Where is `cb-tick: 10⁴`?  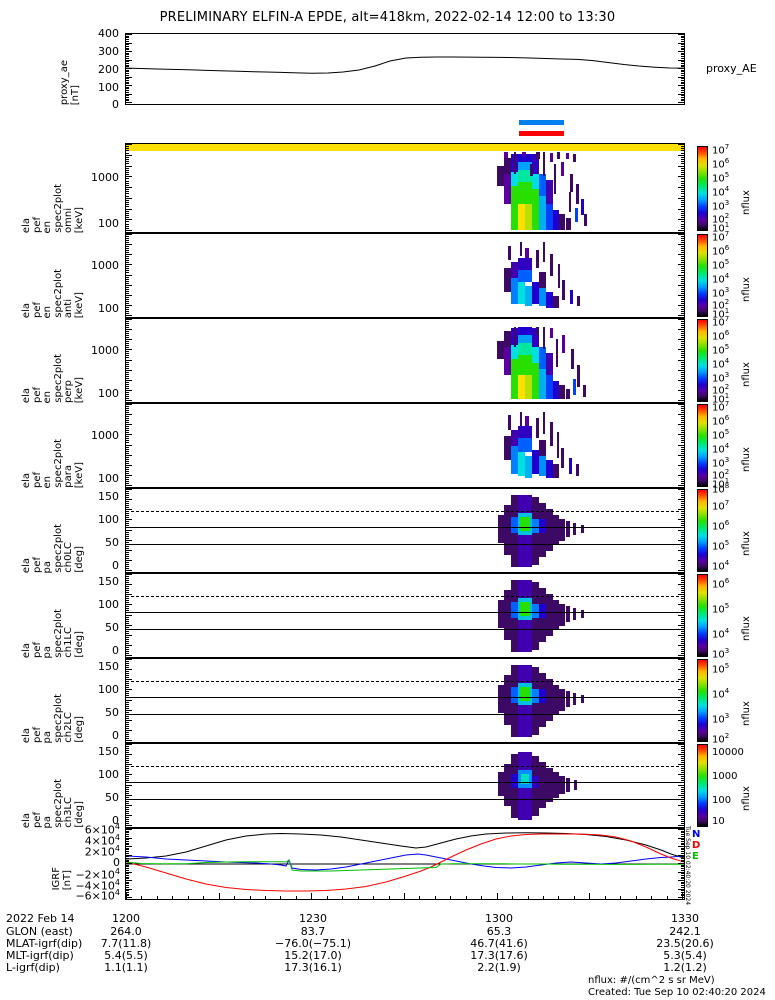
cb-tick: 10⁴ is located at coordinates (721, 449).